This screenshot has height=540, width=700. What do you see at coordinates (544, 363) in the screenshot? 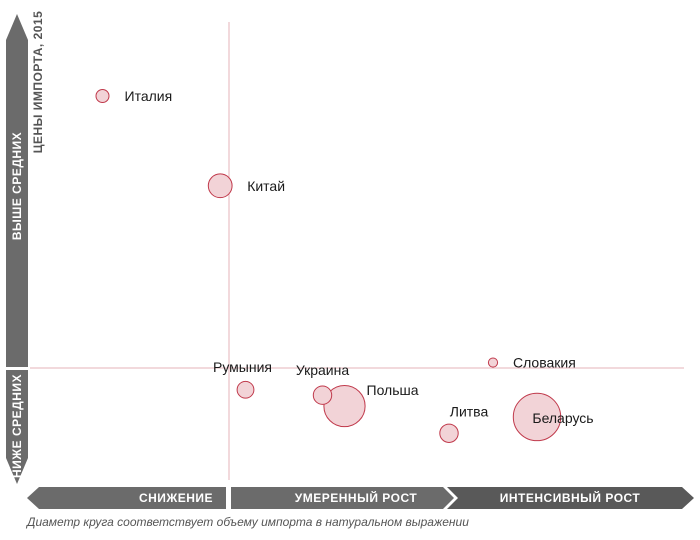
I see `bubble-label-словакия: Словакия` at bounding box center [544, 363].